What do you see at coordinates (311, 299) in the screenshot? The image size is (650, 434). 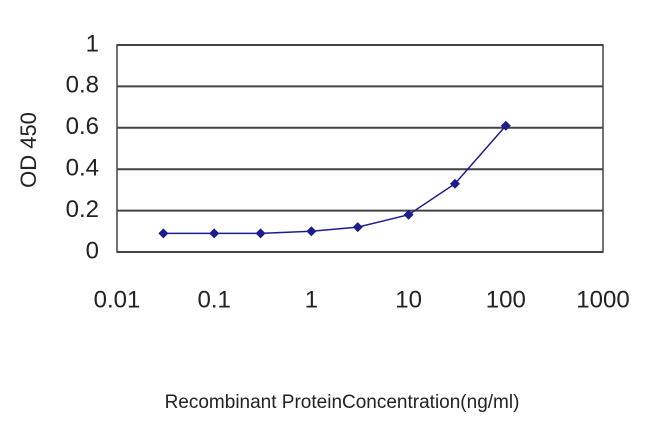 I see `x-tick-label: 1` at bounding box center [311, 299].